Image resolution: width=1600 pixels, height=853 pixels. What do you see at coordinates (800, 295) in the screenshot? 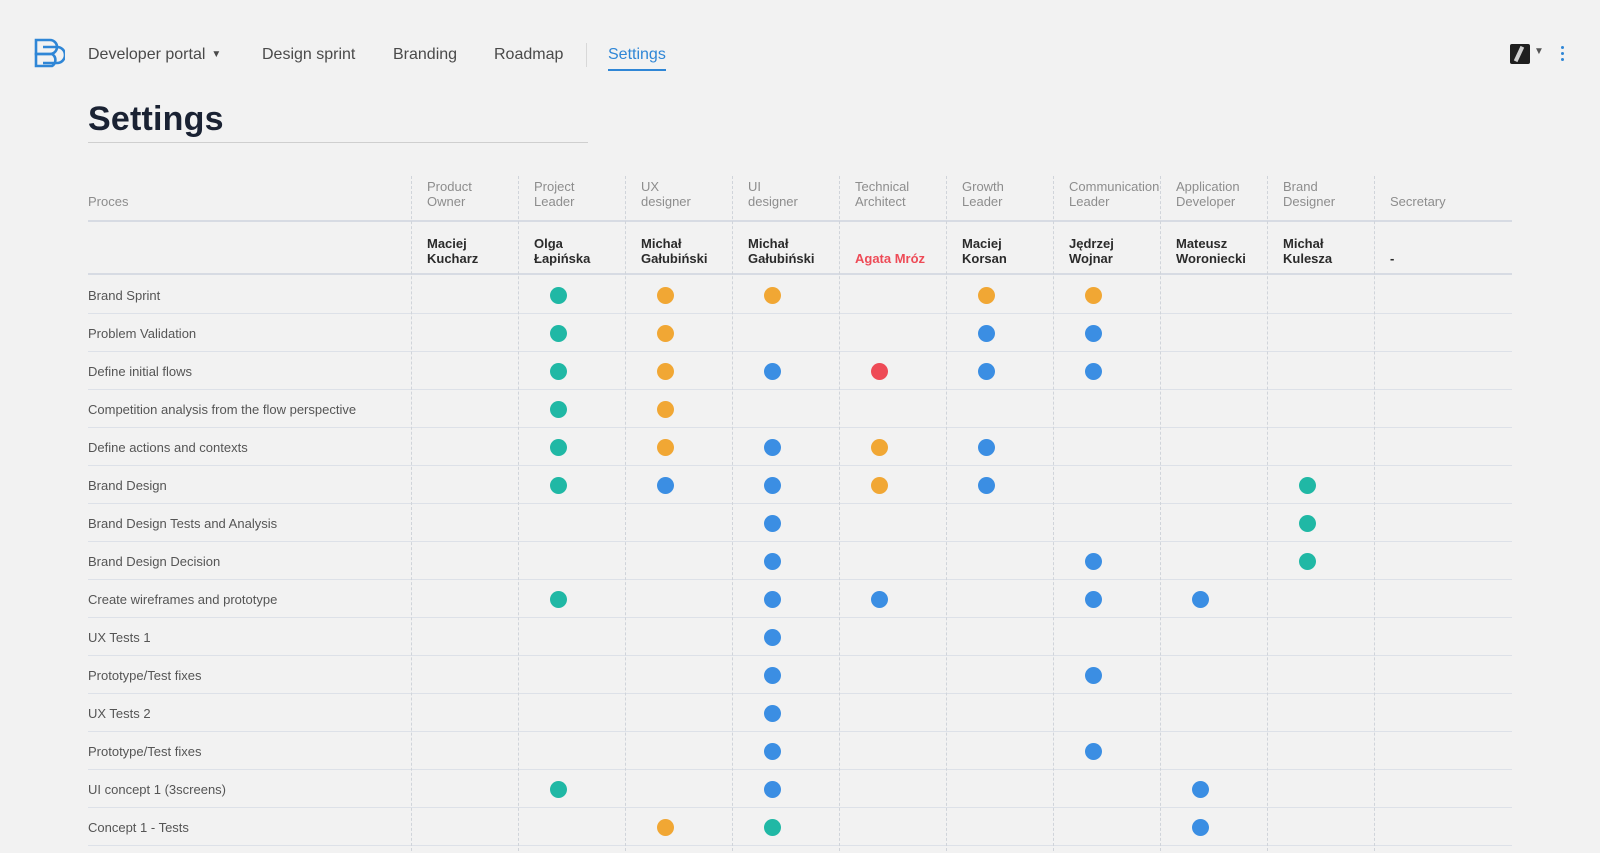
I see `table-row: Brand Sprint` at bounding box center [800, 295].